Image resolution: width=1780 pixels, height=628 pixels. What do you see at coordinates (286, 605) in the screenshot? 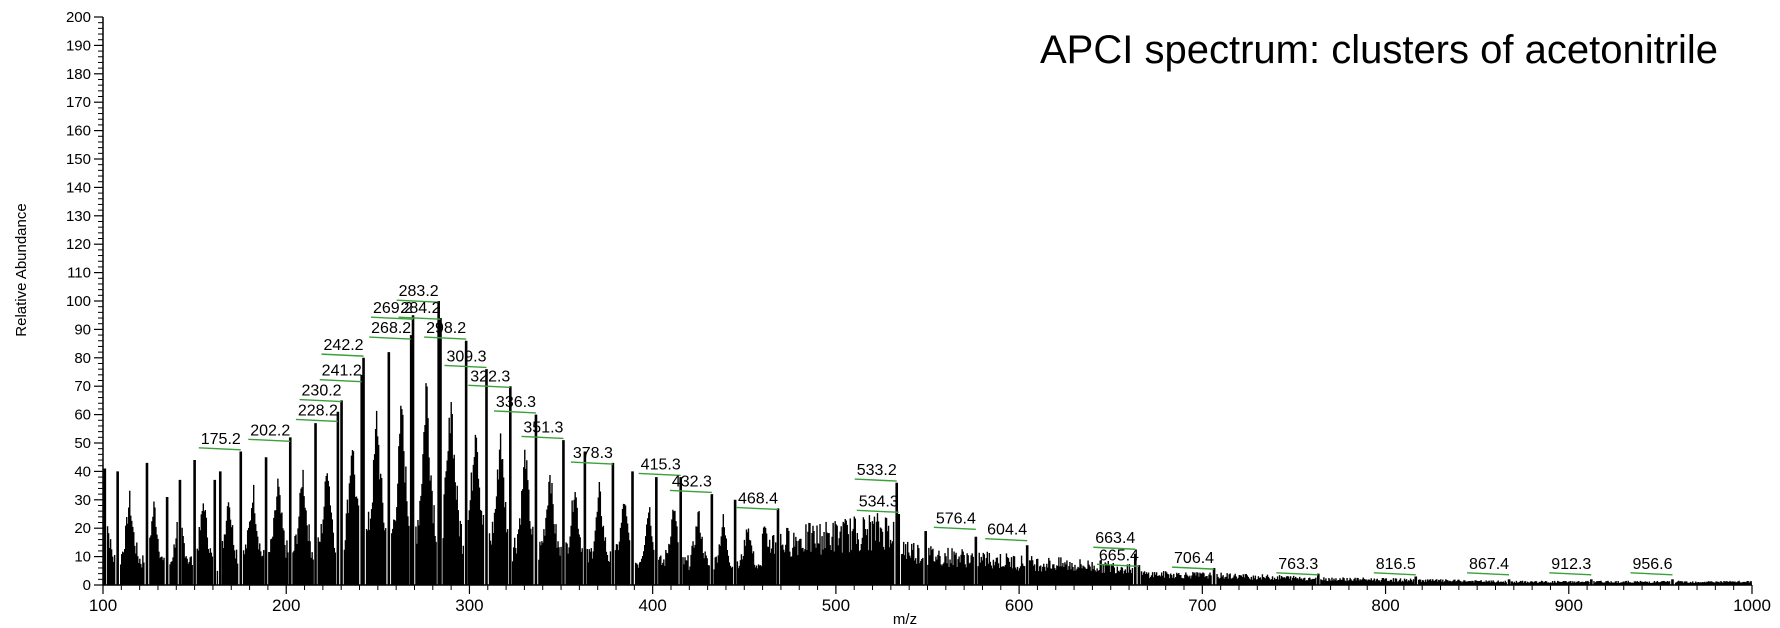
I see `x-tick-label: 200` at bounding box center [286, 605].